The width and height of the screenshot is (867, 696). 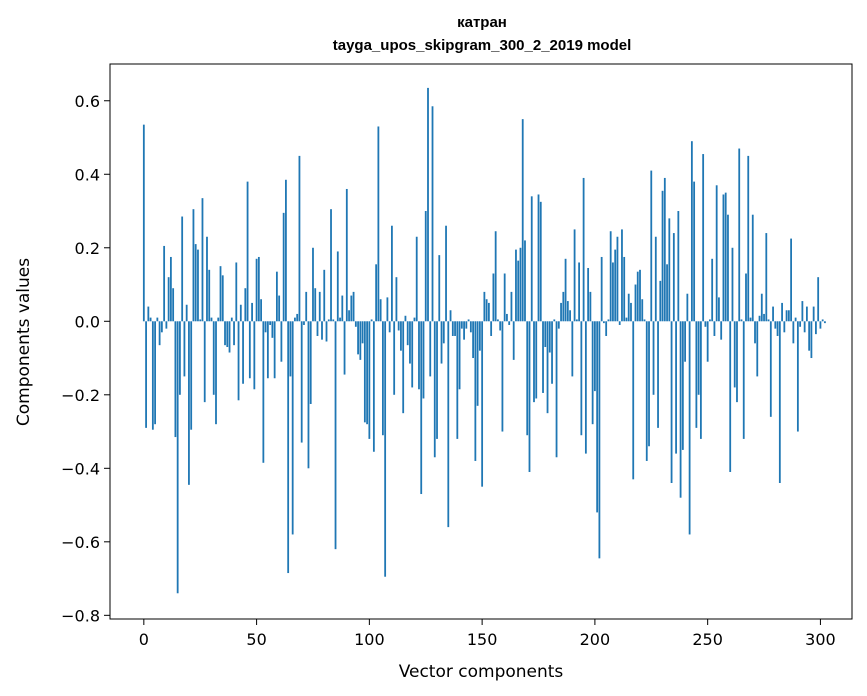 I want to click on x-tick-label: 50, so click(x=256, y=639).